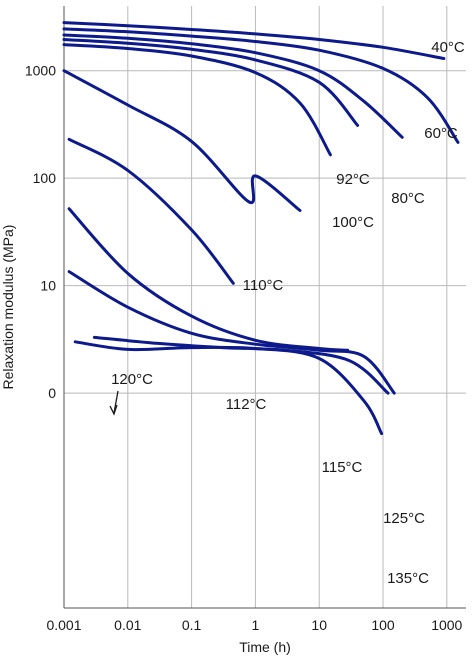  What do you see at coordinates (319, 625) in the screenshot?
I see `x-tick-label: 10` at bounding box center [319, 625].